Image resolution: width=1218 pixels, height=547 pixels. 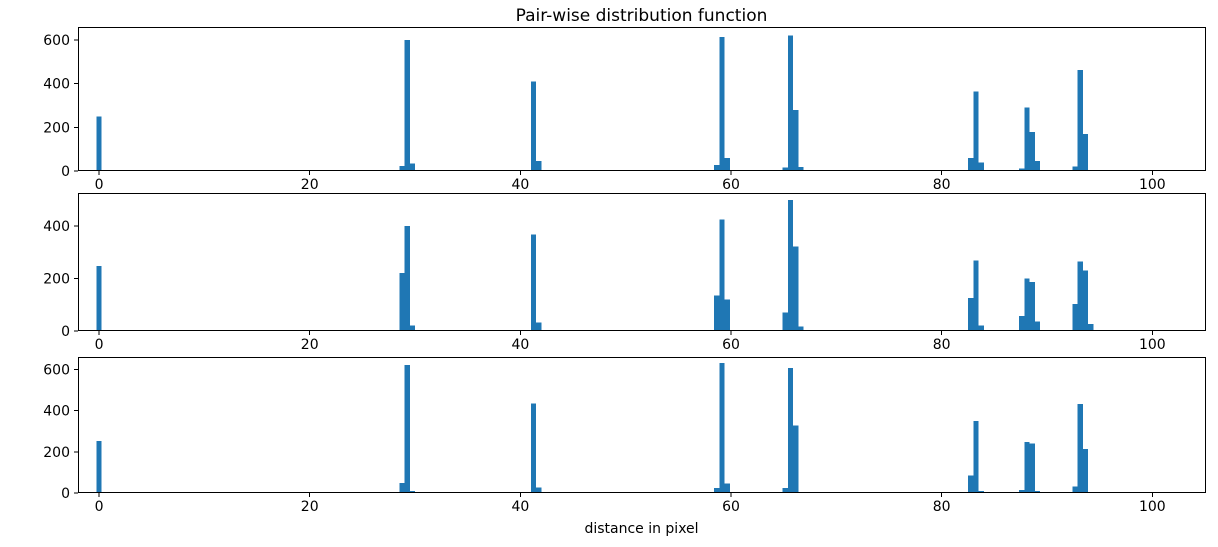 I want to click on chart-title: Pair-wise distribution function, so click(x=641, y=16).